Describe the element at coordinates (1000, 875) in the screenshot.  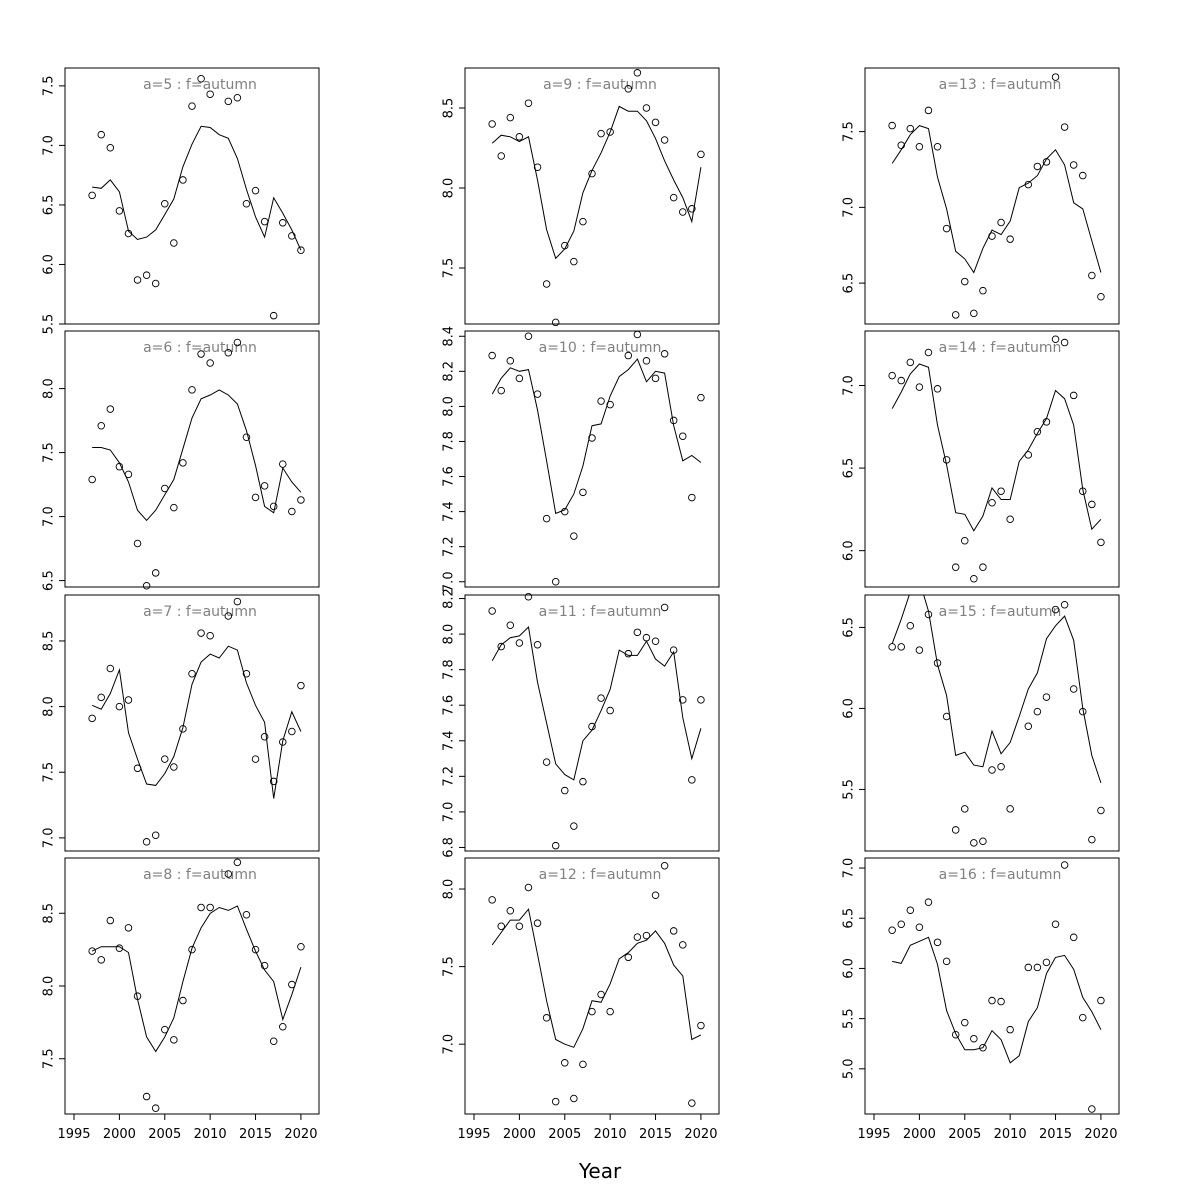
I see `panel-title: a=16 : f=autumn` at that location.